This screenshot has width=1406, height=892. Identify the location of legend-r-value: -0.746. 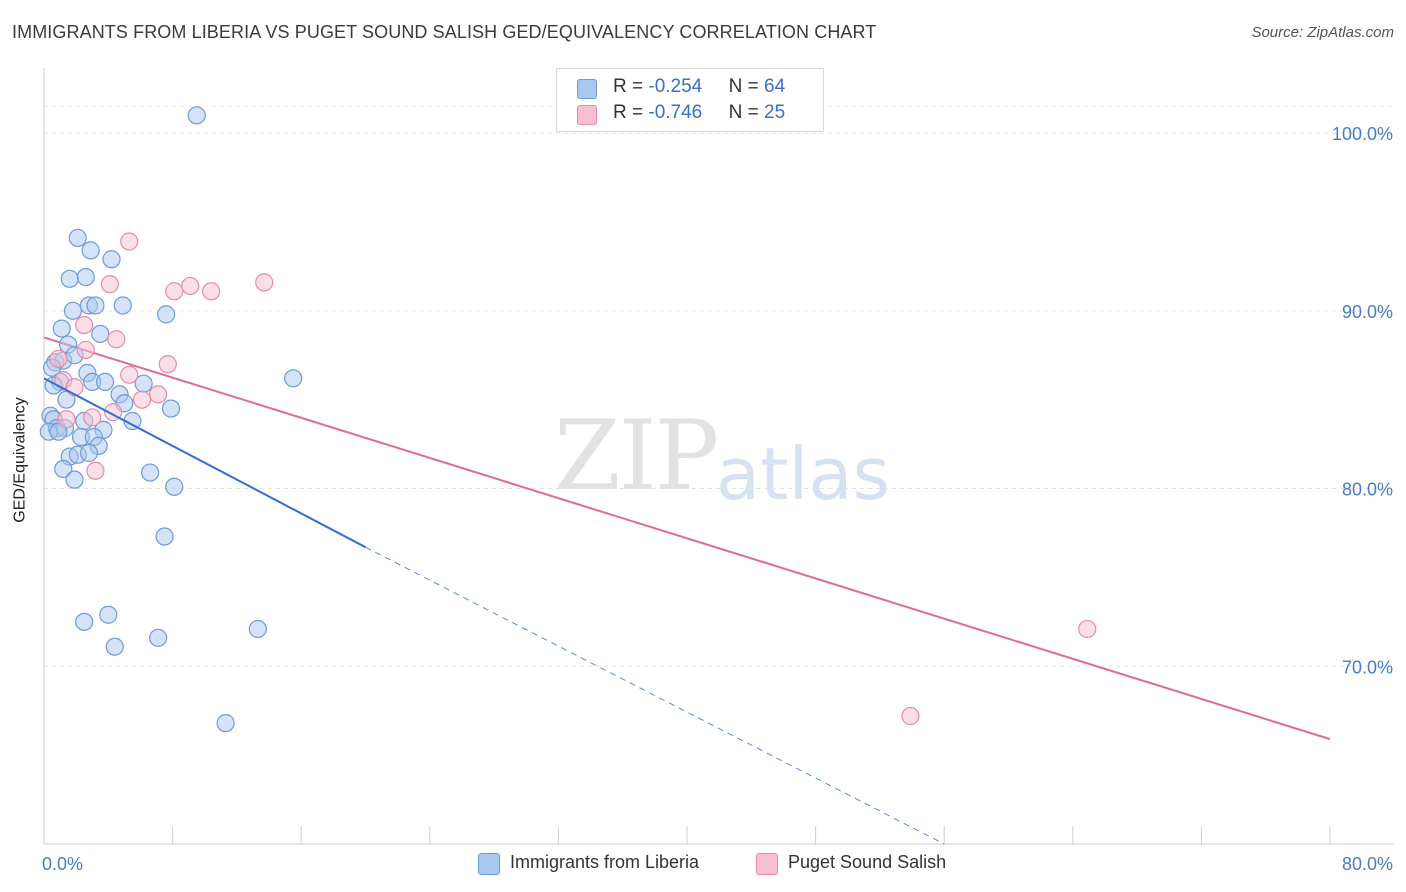
(675, 112).